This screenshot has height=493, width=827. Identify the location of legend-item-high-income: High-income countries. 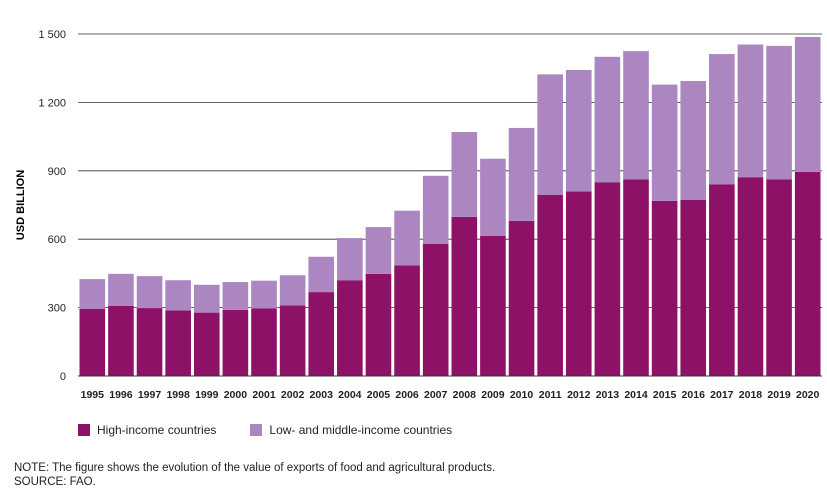
(147, 430).